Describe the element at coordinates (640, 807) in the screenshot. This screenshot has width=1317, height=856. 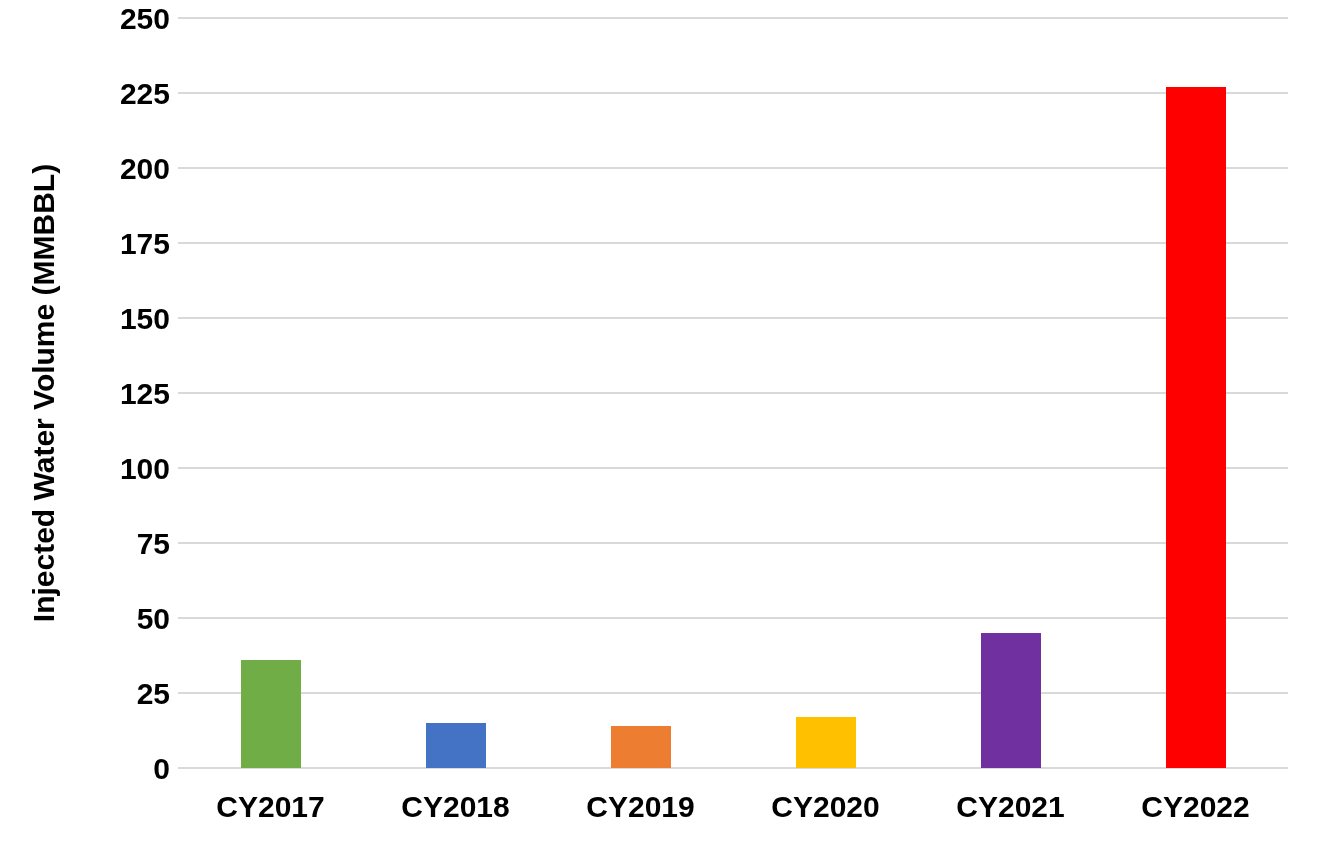
I see `x-tick-label: CY2019` at that location.